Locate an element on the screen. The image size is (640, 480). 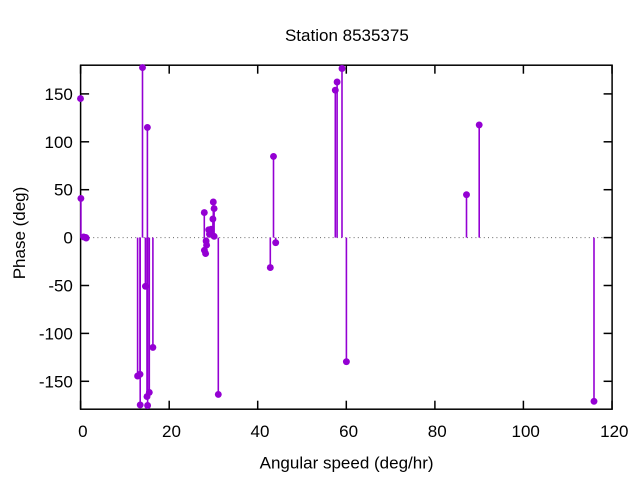
svg-text: -50 is located at coordinates (60, 286).